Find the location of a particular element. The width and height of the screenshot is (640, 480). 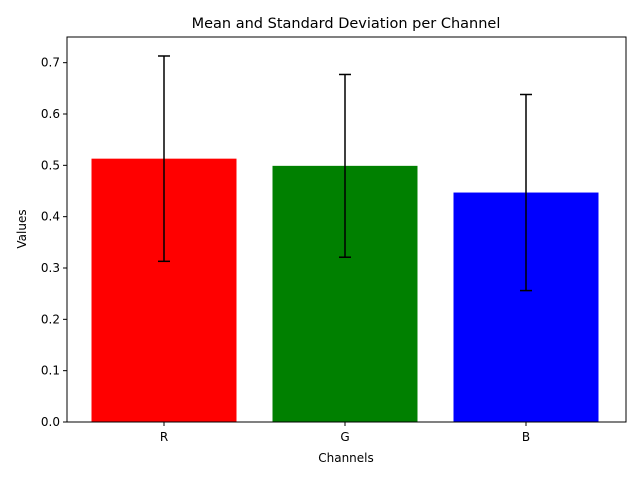

x-axis-title: Channels is located at coordinates (346, 458).